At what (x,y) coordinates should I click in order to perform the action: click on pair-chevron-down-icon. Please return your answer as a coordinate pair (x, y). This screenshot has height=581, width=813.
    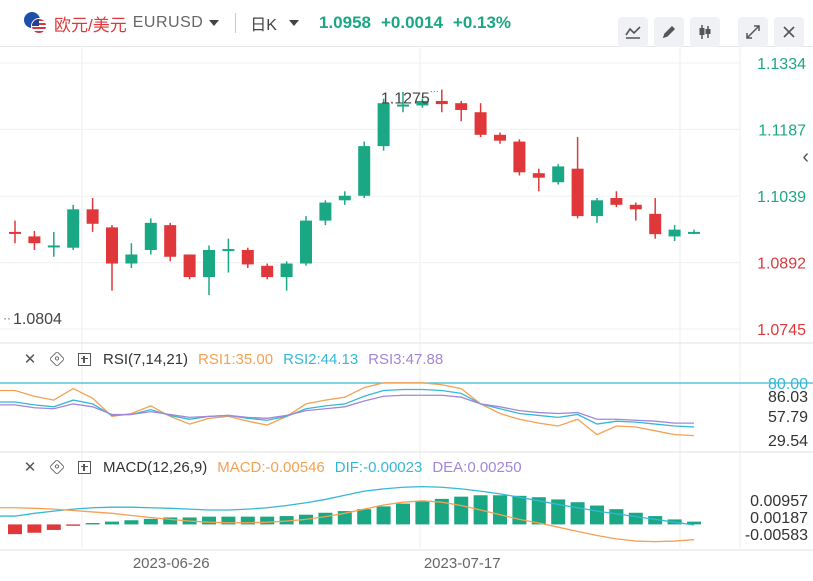
    Looking at the image, I should click on (214, 23).